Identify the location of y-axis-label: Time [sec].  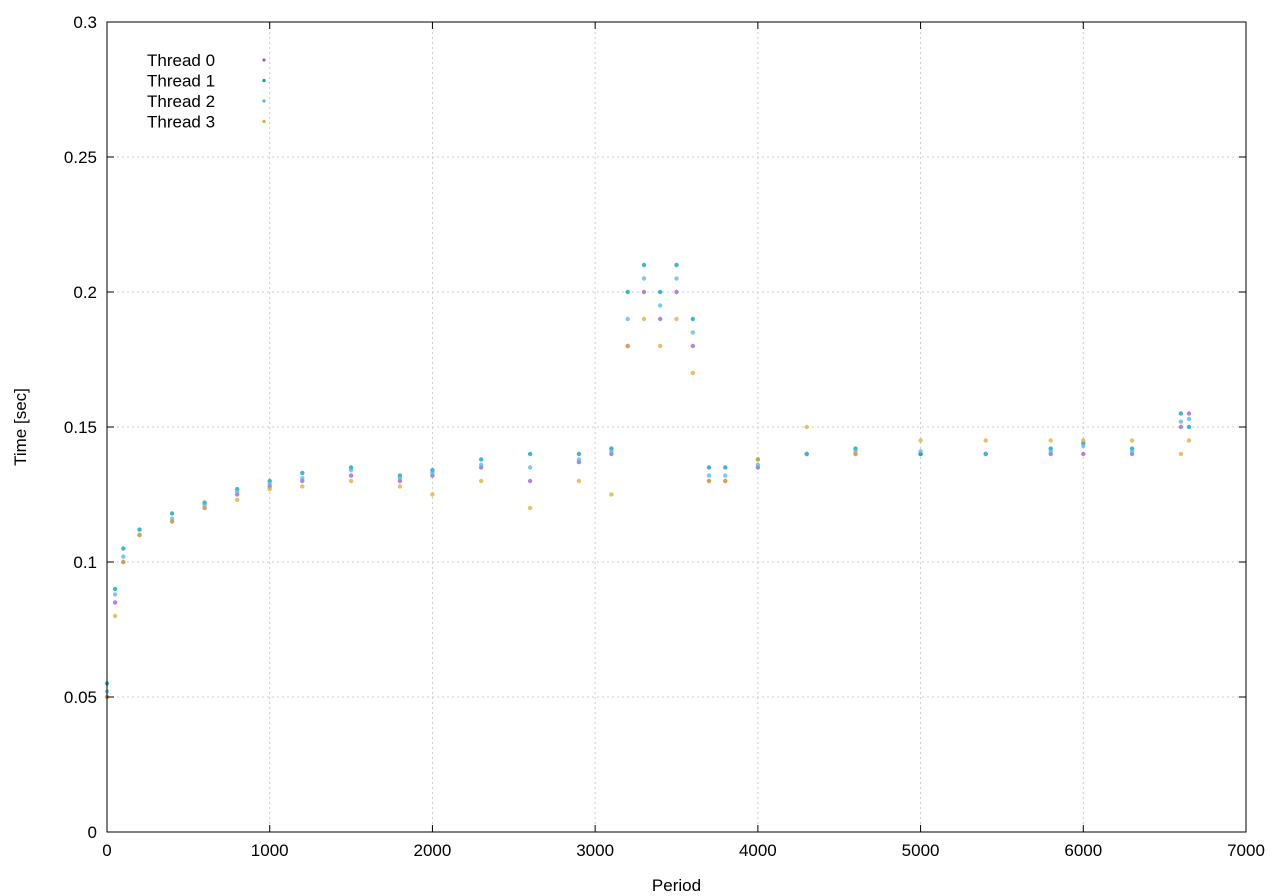
(20, 427).